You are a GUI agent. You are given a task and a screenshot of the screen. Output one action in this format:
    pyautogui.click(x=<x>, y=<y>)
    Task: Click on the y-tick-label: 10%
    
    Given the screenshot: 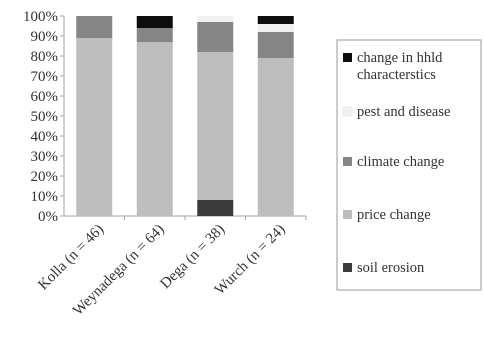 What is the action you would take?
    pyautogui.click(x=45, y=197)
    